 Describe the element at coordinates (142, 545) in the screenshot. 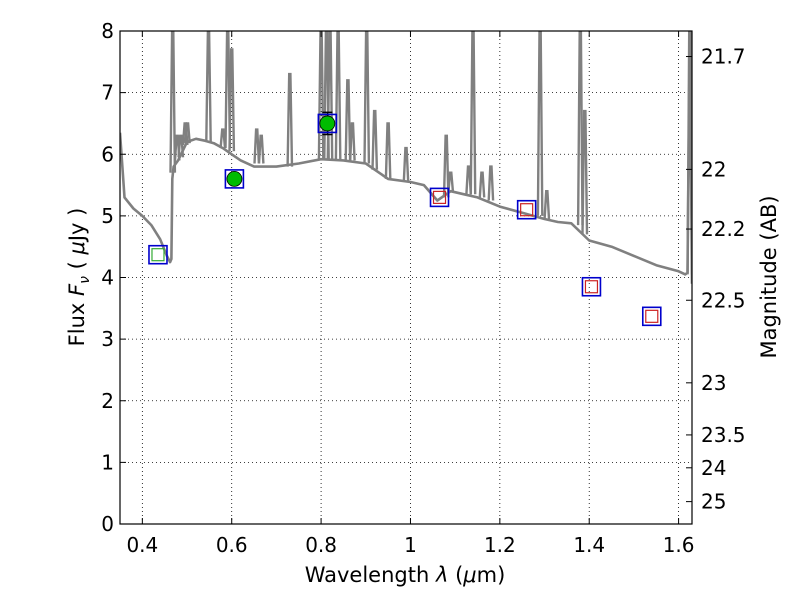

I see `x-tick-label-0: 0.4` at that location.